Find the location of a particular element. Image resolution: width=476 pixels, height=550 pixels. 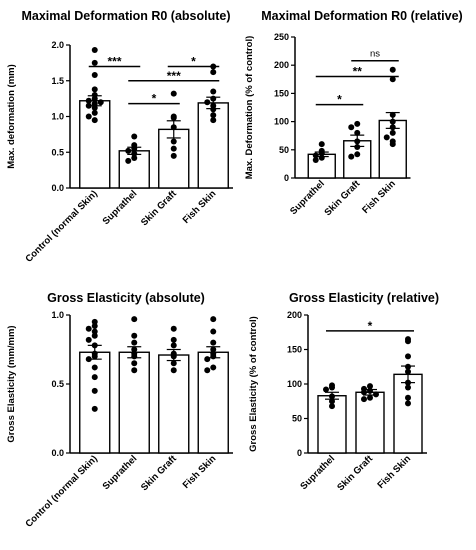

y-axis-title: Gross Elasticity (mm/mm) is located at coordinates (11, 383).